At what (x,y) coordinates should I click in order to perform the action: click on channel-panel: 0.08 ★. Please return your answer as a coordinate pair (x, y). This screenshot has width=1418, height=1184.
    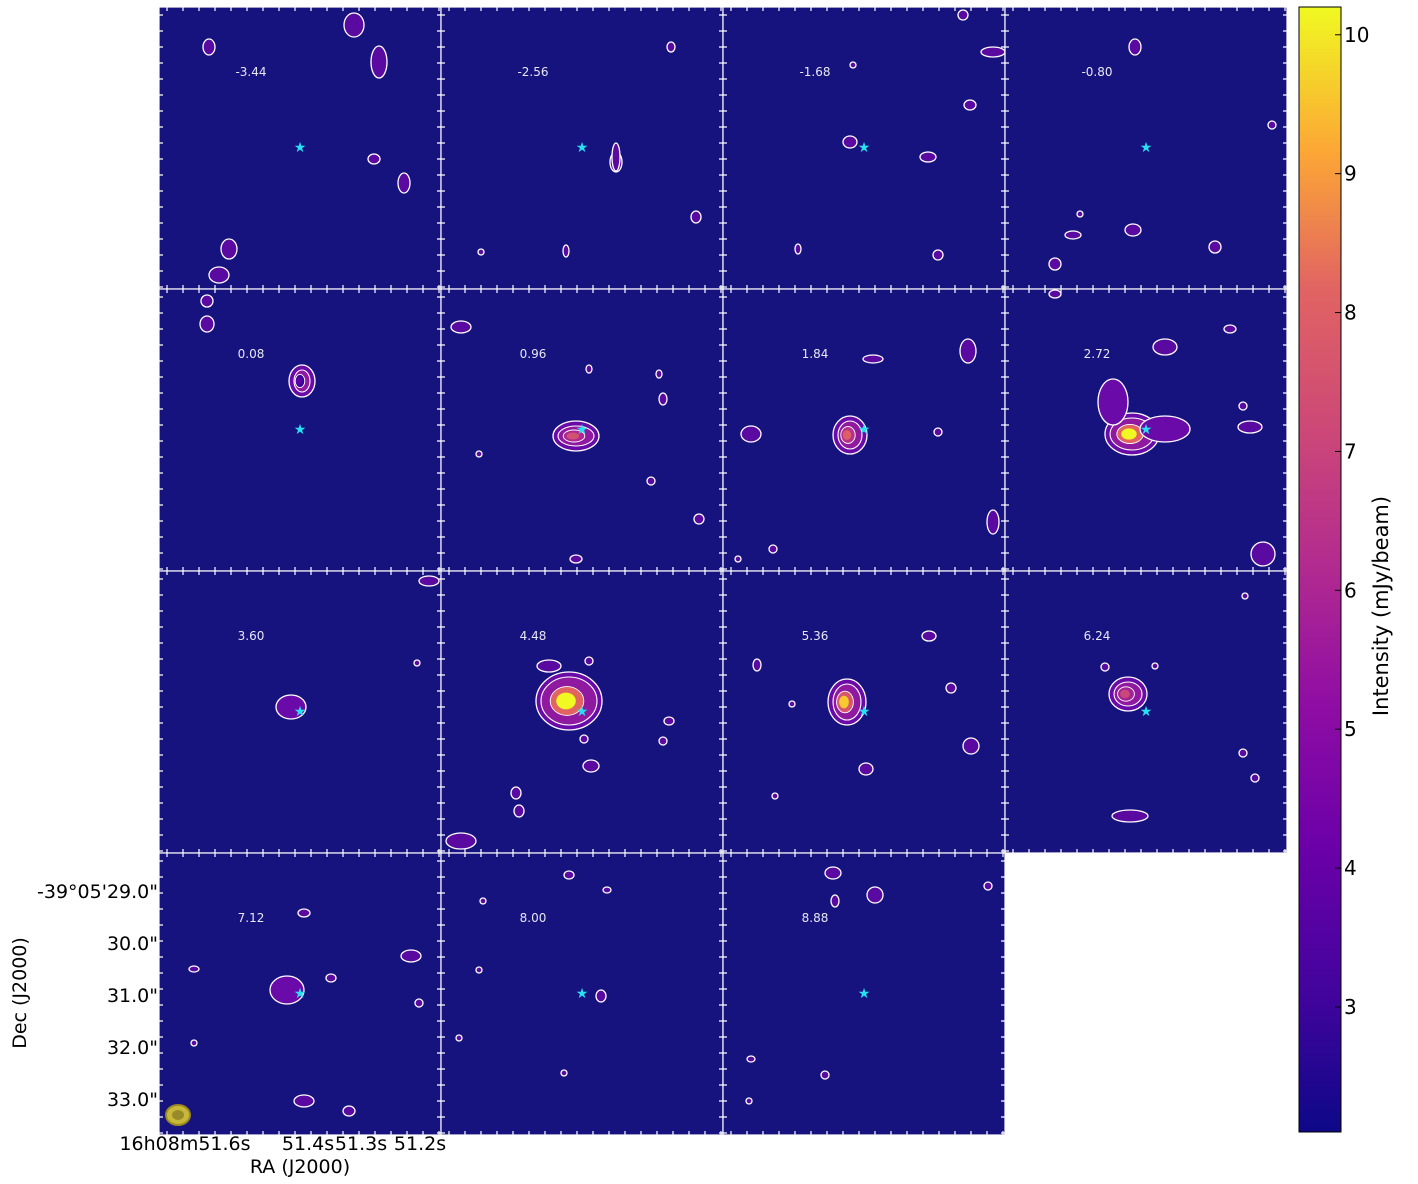
    Looking at the image, I should click on (300, 430).